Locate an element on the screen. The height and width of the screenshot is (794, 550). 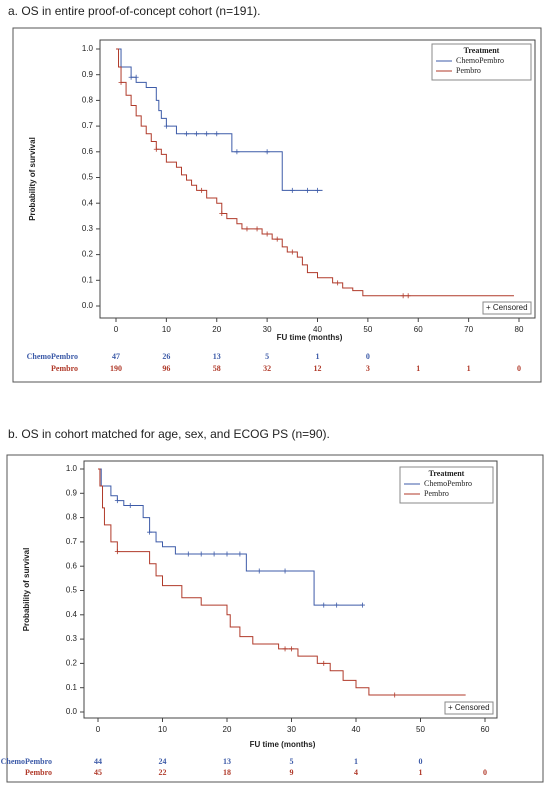
risk-value: 58 is located at coordinates (217, 368).